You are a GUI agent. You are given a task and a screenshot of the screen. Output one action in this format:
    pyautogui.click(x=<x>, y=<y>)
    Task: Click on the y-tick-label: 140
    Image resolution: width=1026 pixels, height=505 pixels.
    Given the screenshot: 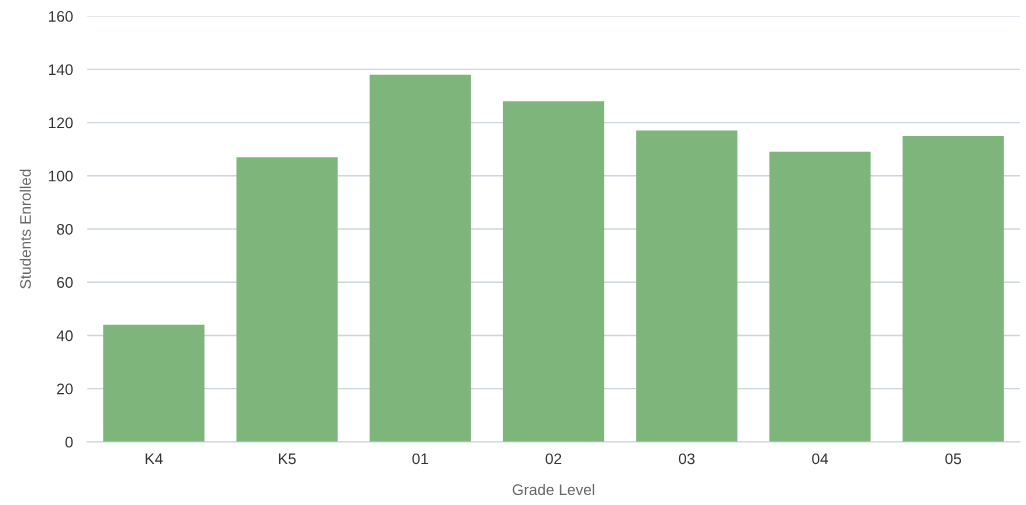 What is the action you would take?
    pyautogui.click(x=61, y=70)
    